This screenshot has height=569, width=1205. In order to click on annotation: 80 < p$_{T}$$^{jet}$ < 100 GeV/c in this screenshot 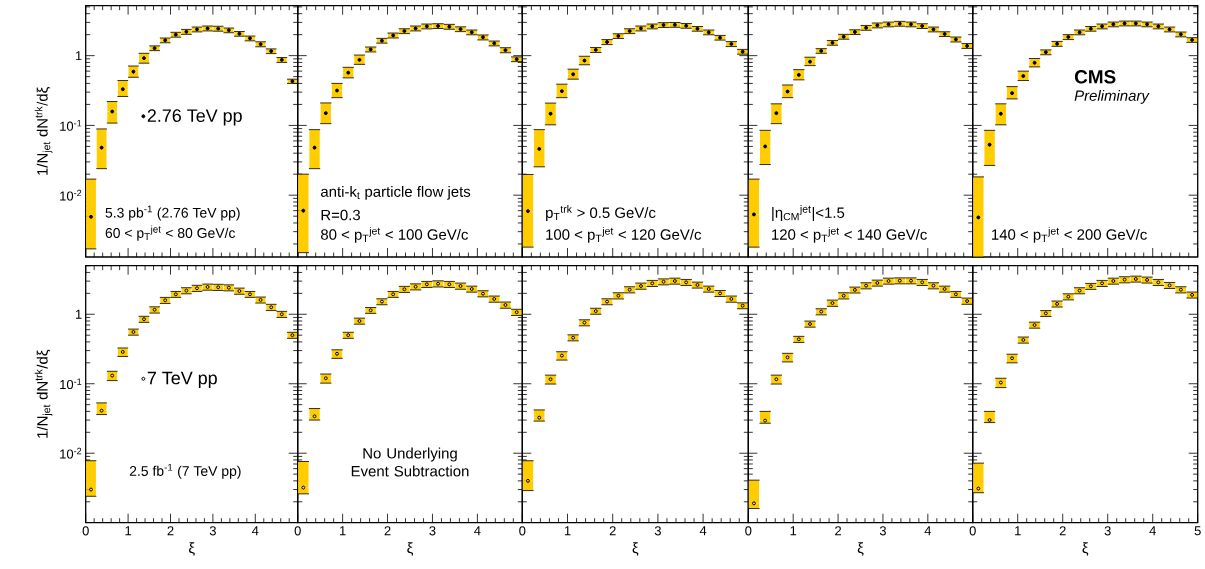, I will do `click(394, 234)`.